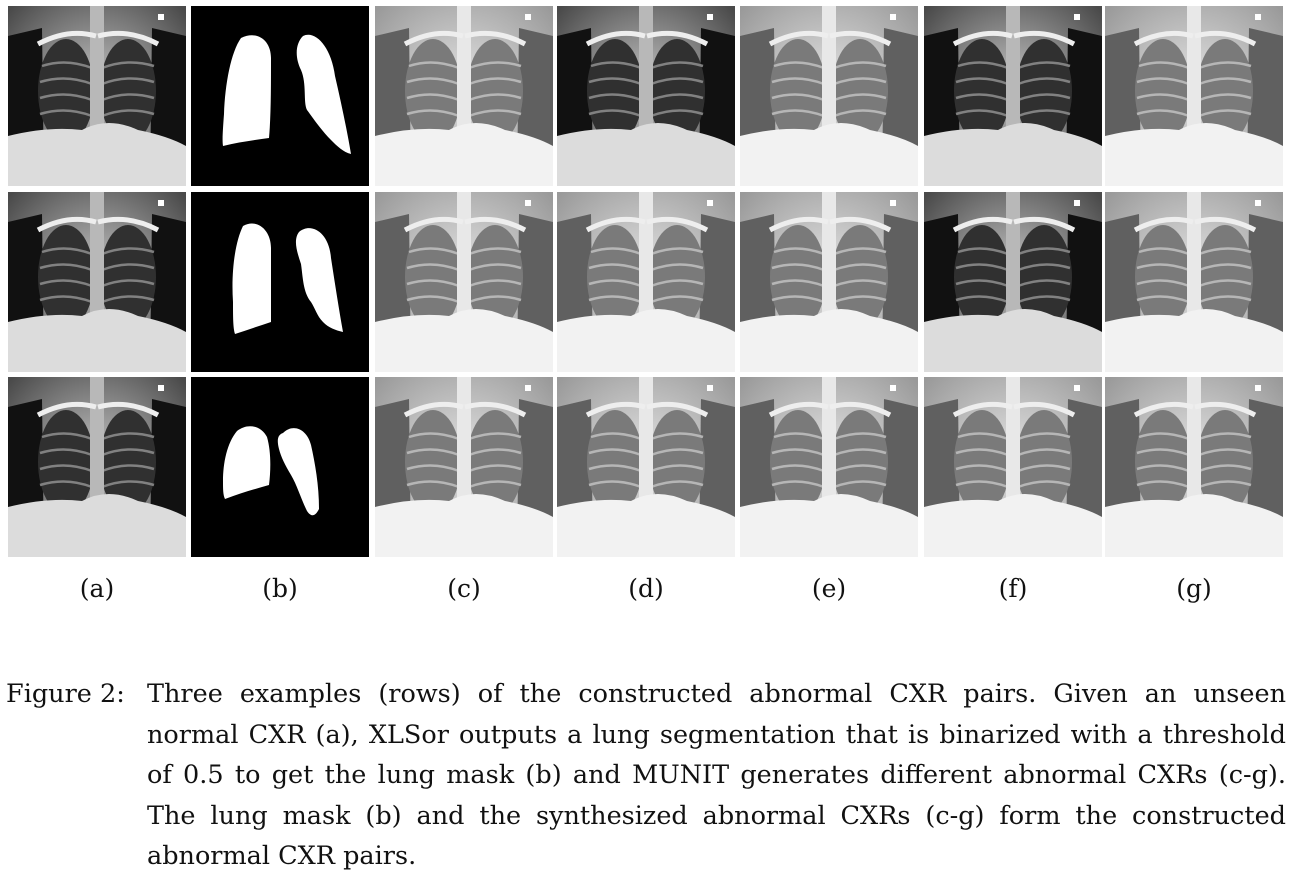 The height and width of the screenshot is (877, 1293). I want to click on panel-label-g: (g), so click(1194, 588).